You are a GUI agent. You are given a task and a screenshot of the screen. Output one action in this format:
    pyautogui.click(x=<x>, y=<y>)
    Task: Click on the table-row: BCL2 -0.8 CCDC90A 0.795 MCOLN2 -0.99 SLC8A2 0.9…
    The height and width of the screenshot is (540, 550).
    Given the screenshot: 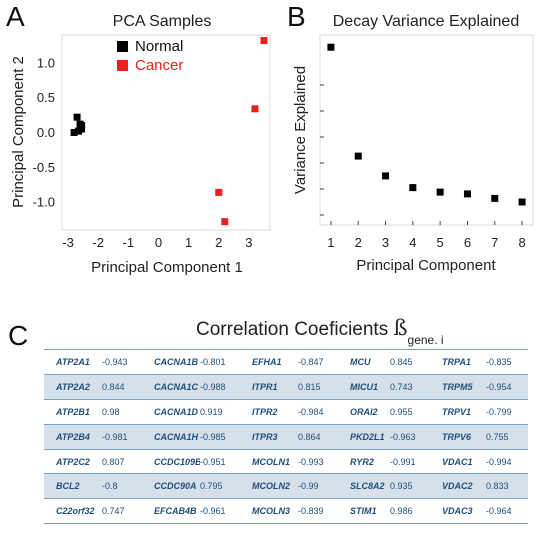 What is the action you would take?
    pyautogui.click(x=286, y=486)
    